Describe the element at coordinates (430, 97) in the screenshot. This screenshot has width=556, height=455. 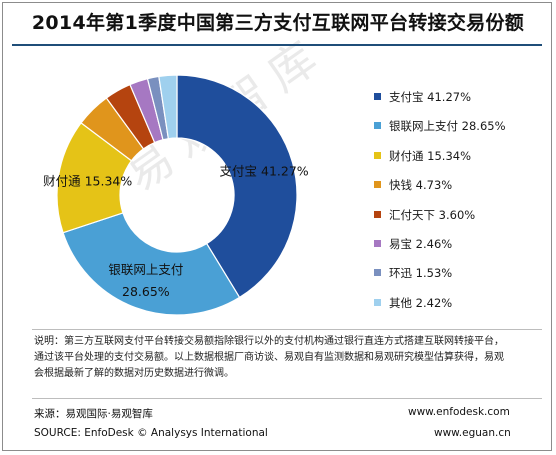
I see `legend-label-1: 支付宝 41.27%` at that location.